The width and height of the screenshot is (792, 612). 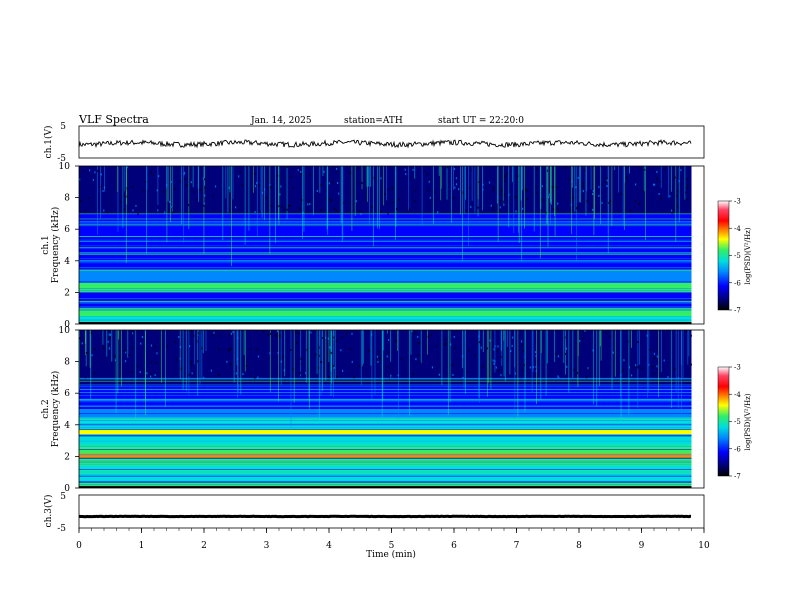 What do you see at coordinates (454, 546) in the screenshot?
I see `time-tick-label: 6` at bounding box center [454, 546].